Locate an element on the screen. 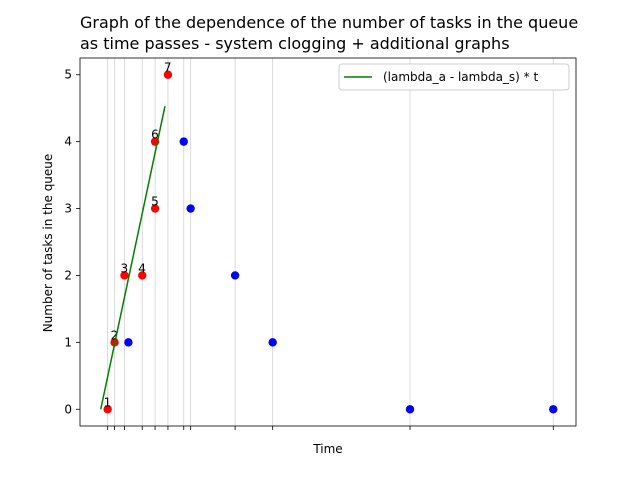  y-tick-label: 0 is located at coordinates (68, 409).